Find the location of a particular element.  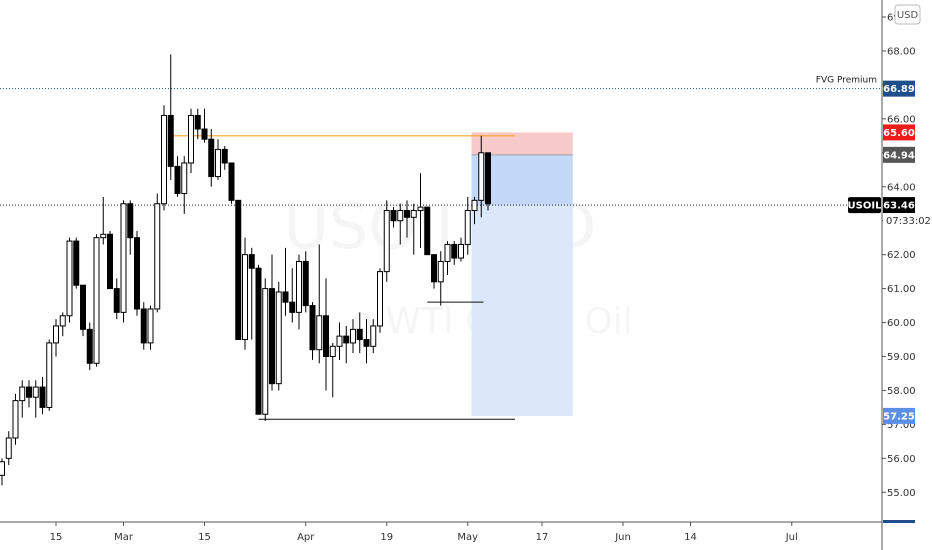

time-axis: 15 Mar 15 Apr 19 May 17 Jun 14 Jul is located at coordinates (457, 531).